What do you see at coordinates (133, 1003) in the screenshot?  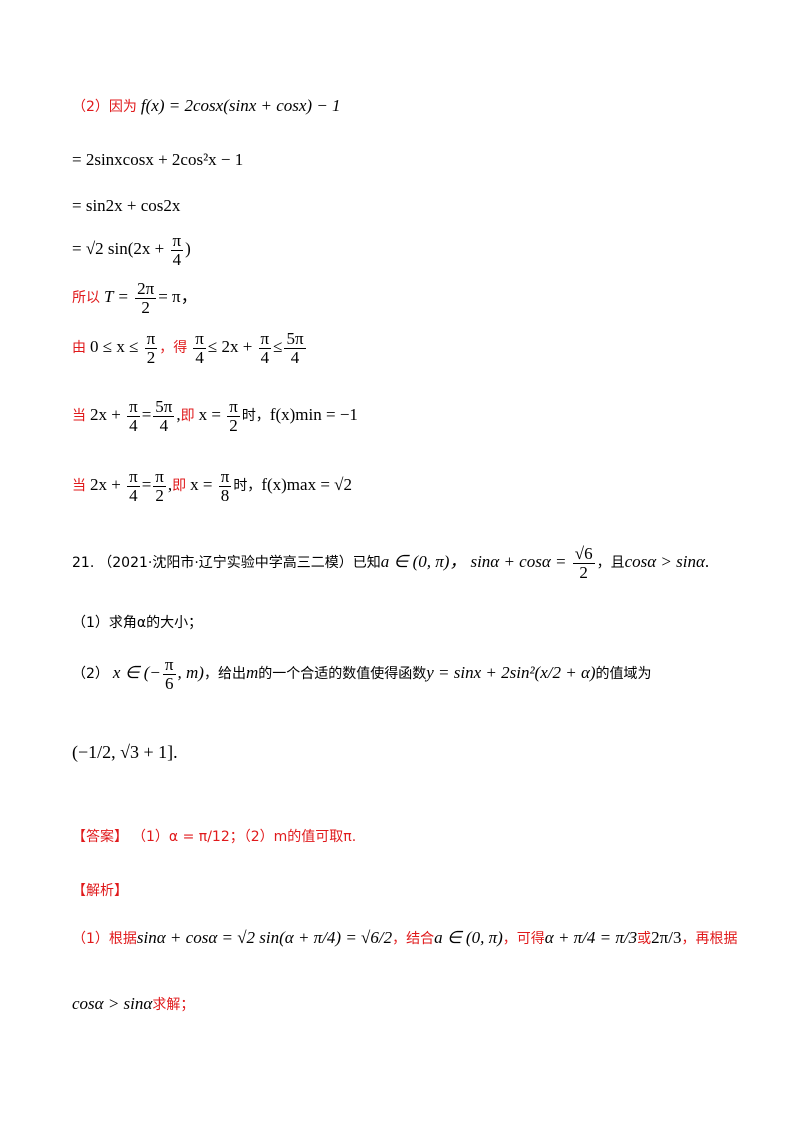 I see `analysis2: cosα > sinα求解；` at bounding box center [133, 1003].